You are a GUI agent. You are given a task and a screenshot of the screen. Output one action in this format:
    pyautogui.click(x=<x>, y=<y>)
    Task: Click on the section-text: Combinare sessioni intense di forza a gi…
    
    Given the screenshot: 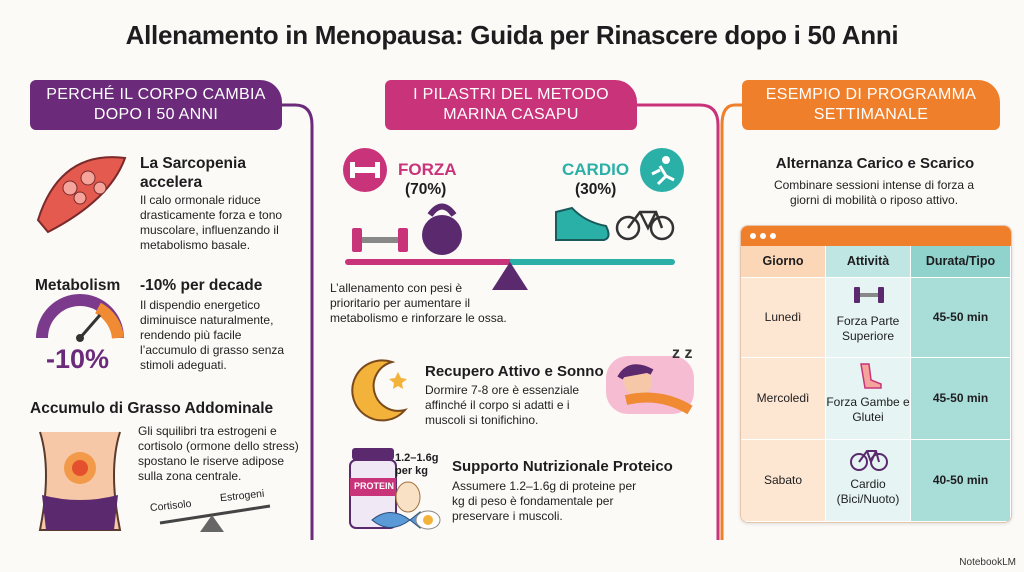 What is the action you would take?
    pyautogui.click(x=874, y=192)
    